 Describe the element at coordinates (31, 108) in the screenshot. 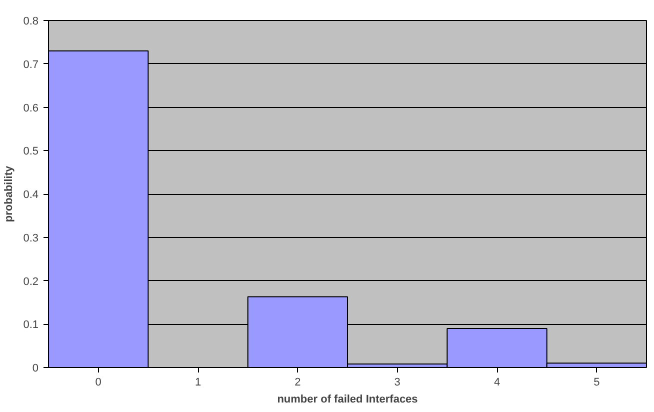

I see `y-tick-label: 0.6` at that location.